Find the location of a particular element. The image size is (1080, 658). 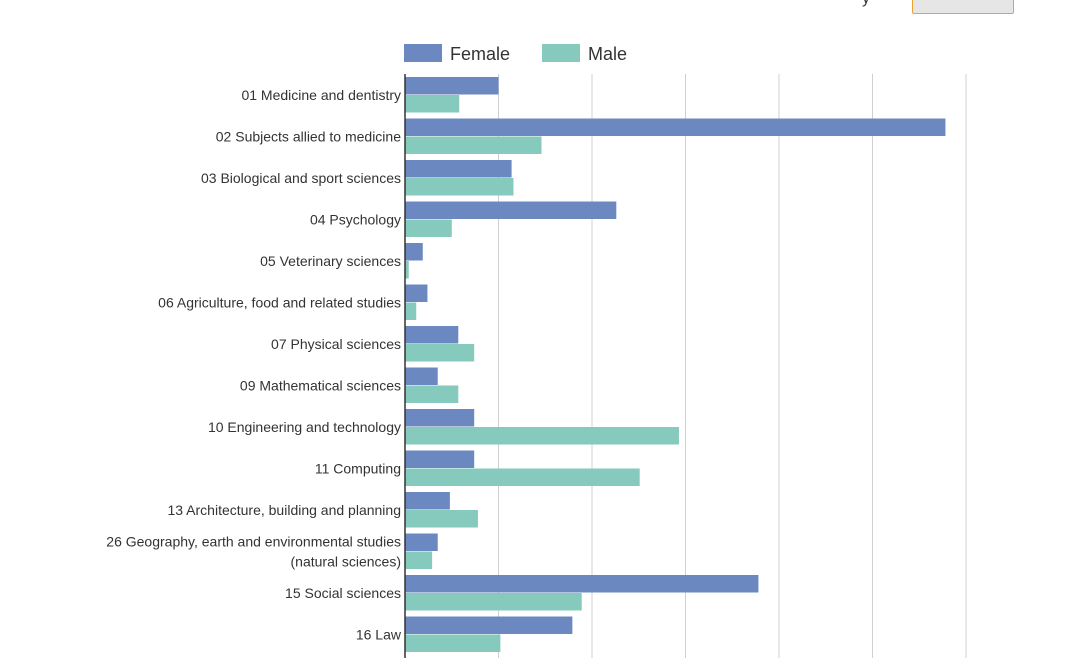

category-label-line: 07 Physical sciences is located at coordinates (336, 344).